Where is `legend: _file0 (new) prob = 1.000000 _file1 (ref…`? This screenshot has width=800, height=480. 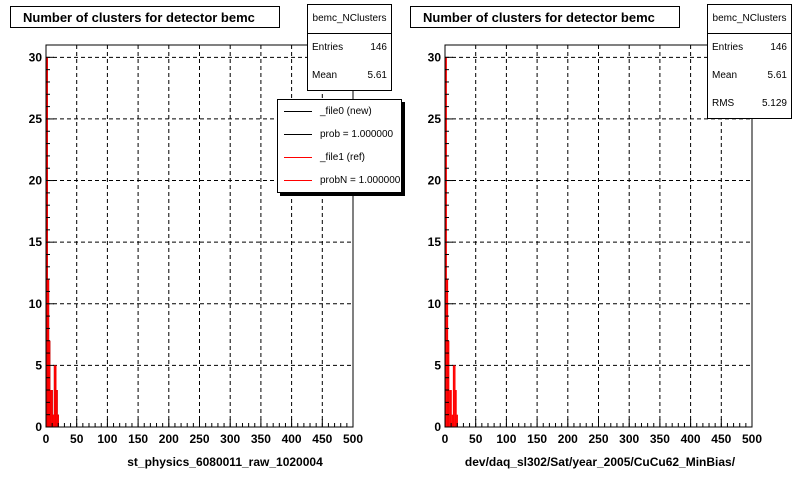
legend: _file0 (new) prob = 1.000000 _file1 (ref… is located at coordinates (339, 146).